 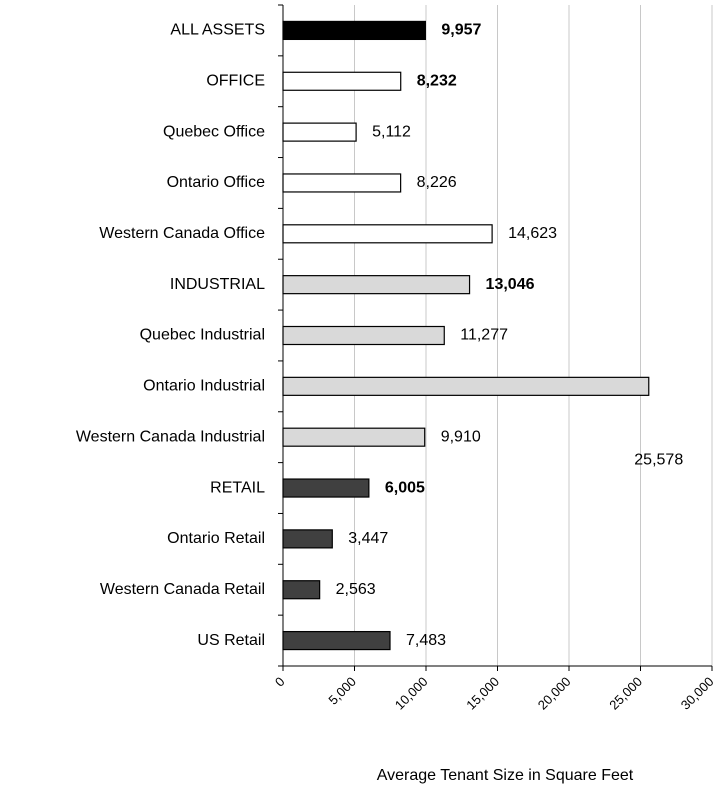 What do you see at coordinates (461, 30) in the screenshot?
I see `value-label: 9,957` at bounding box center [461, 30].